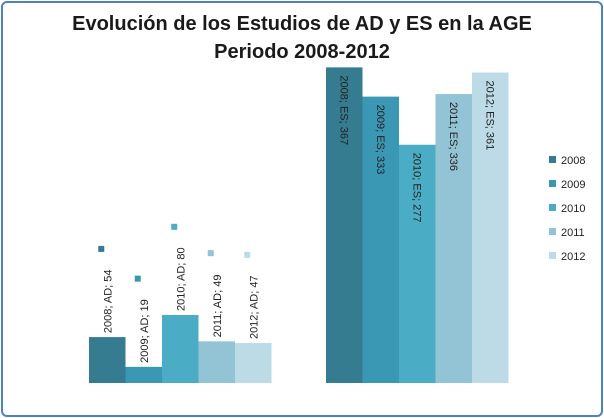 Image resolution: width=604 pixels, height=418 pixels. Describe the element at coordinates (253, 363) in the screenshot. I see `bar-2012-ad` at that location.